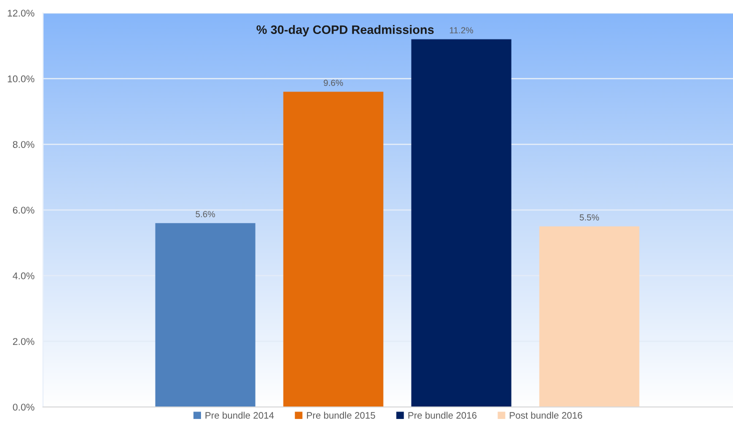 The image size is (733, 423). I want to click on y-tick-label: 8.0%, so click(23, 144).